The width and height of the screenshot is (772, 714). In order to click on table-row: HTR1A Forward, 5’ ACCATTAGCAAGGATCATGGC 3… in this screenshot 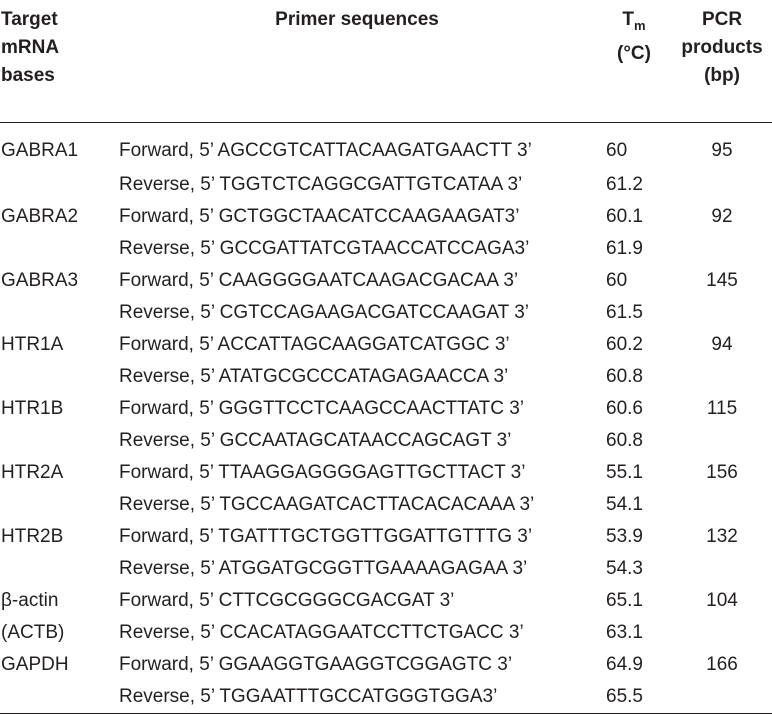, I will do `click(386, 345)`.